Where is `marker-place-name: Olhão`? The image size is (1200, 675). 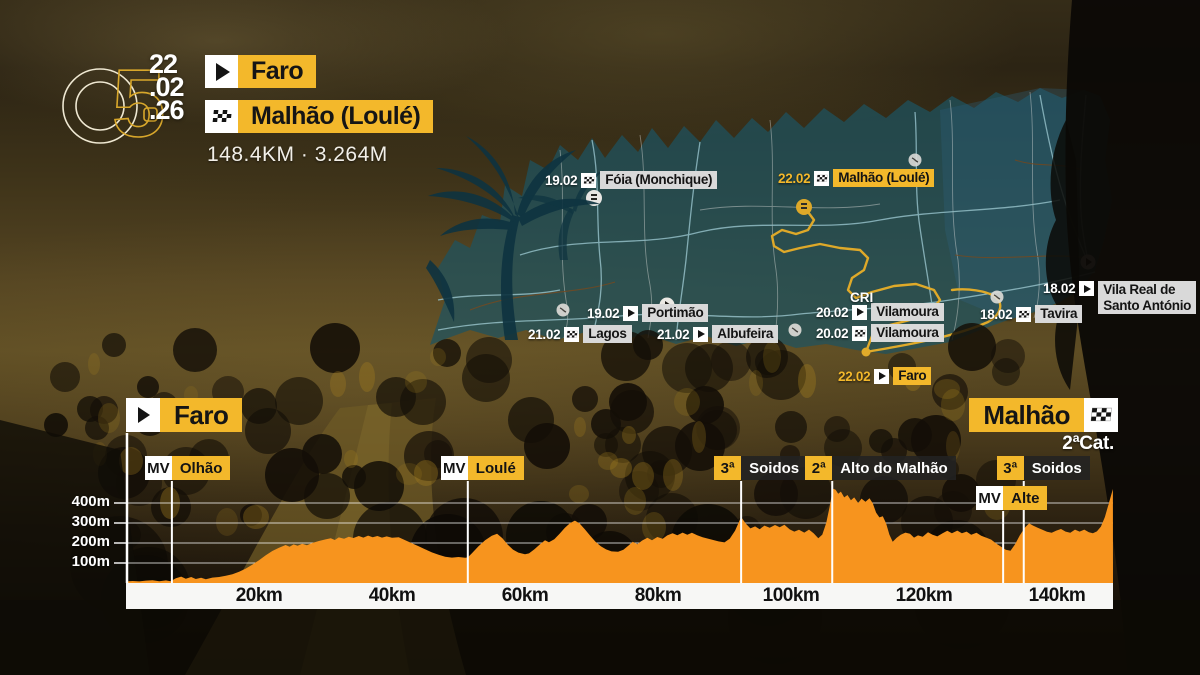
marker-place-name: Olhão is located at coordinates (201, 468).